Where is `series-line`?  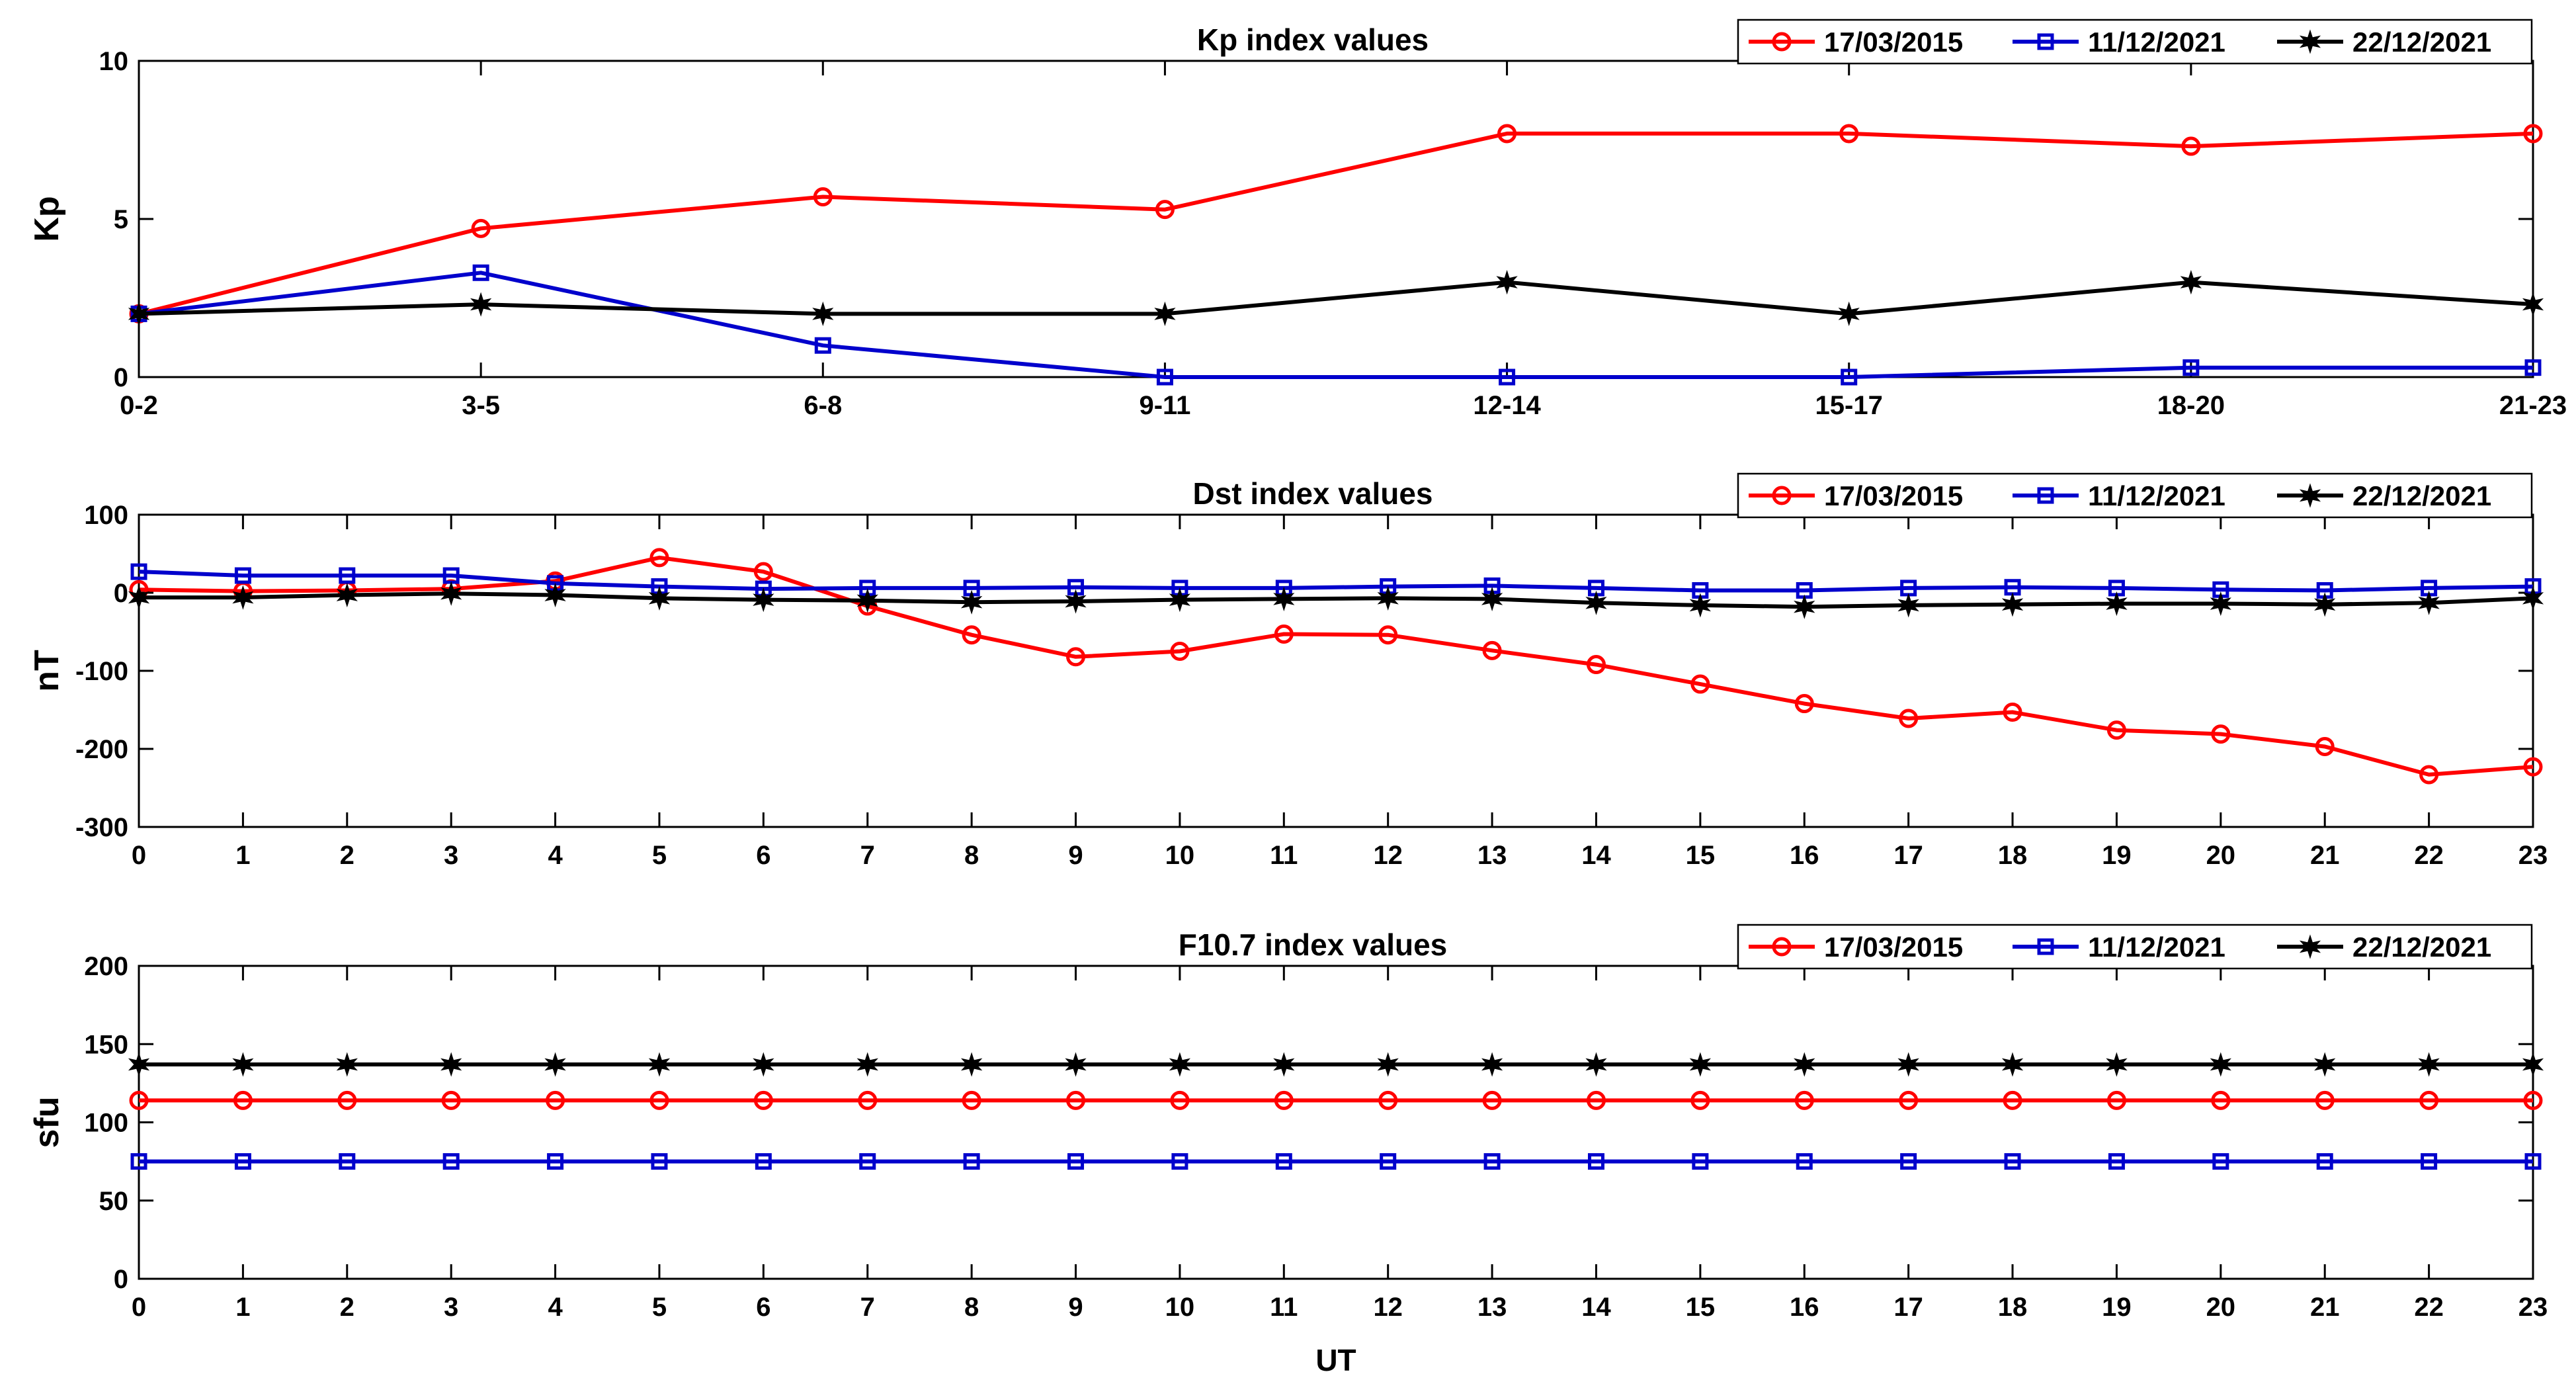 series-line is located at coordinates (1336, 298).